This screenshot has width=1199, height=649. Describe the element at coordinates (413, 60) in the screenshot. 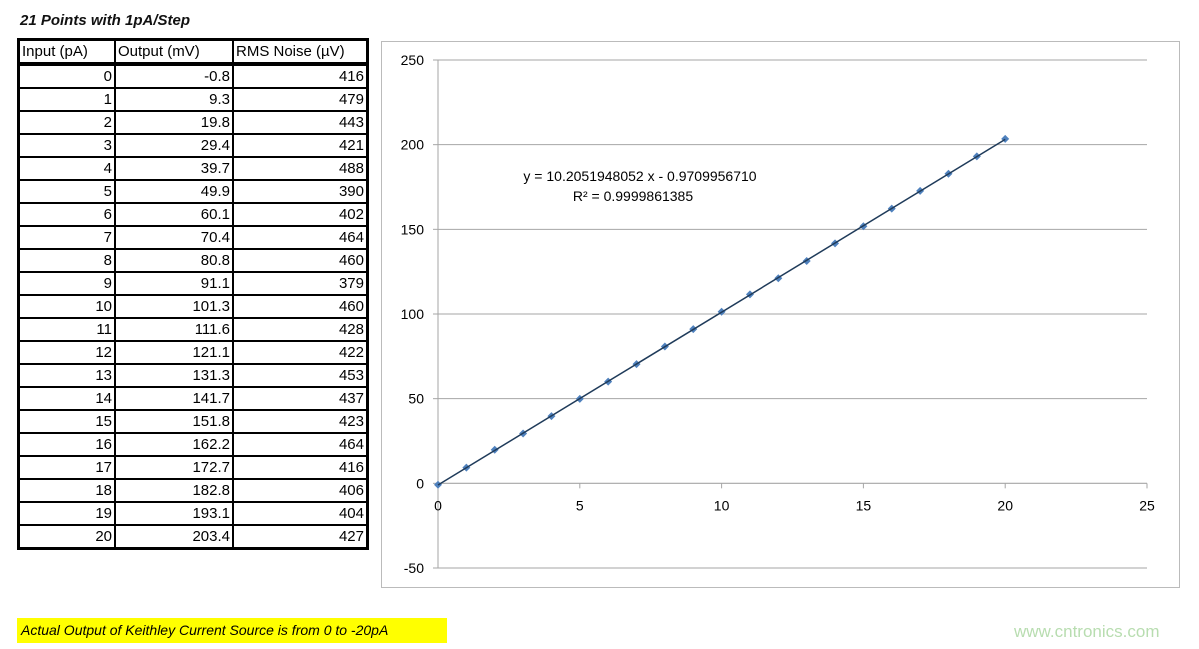

I see `y-tick-label: 250` at that location.